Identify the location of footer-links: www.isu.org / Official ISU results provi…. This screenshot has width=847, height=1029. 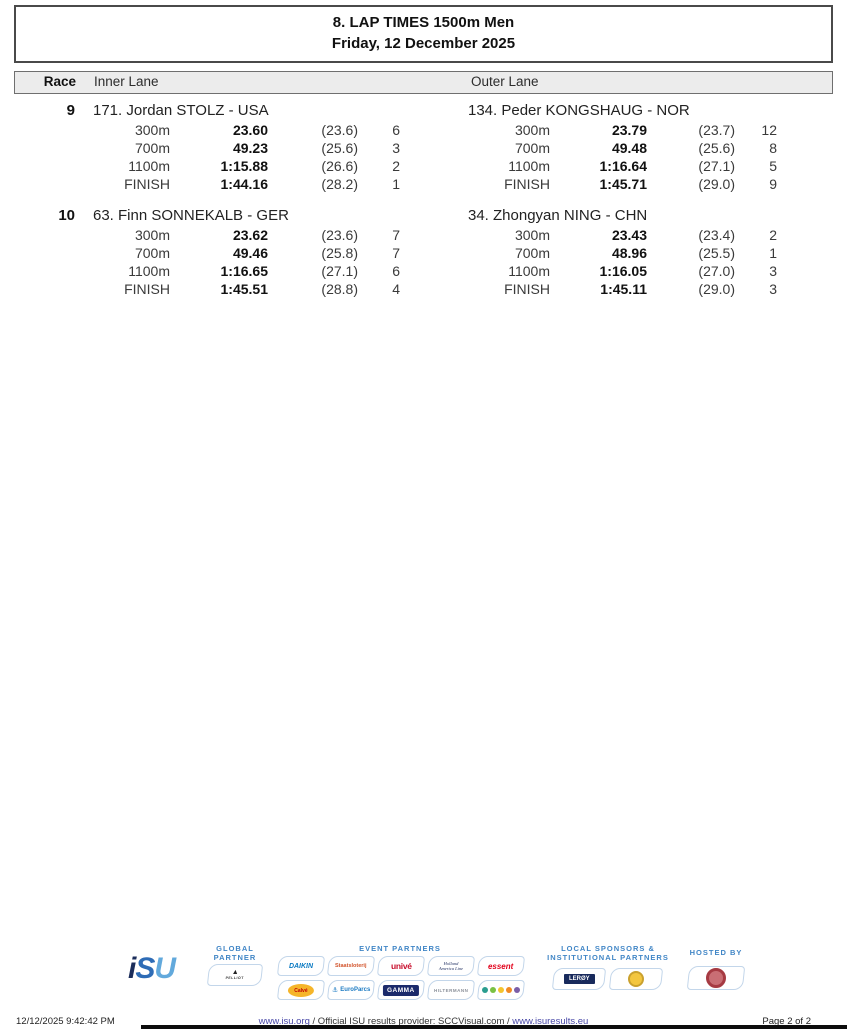
(423, 1021).